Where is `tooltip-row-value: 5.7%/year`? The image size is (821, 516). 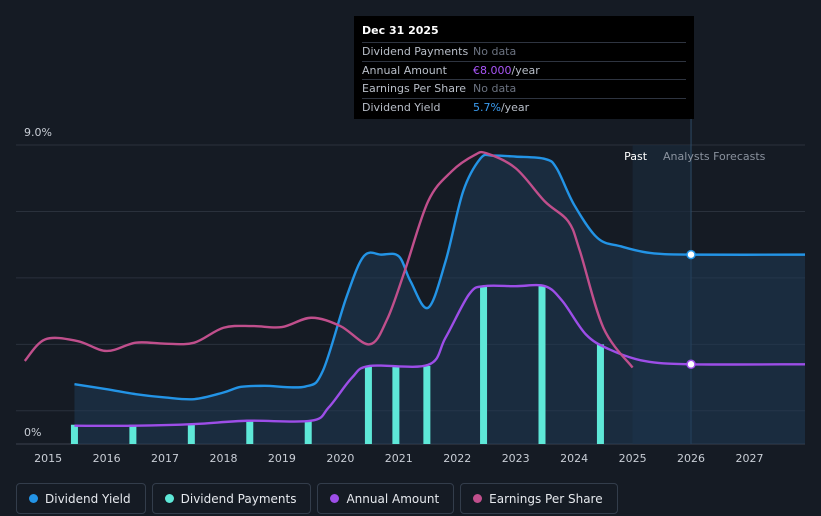
tooltip-row-value: 5.7%/year is located at coordinates (501, 107).